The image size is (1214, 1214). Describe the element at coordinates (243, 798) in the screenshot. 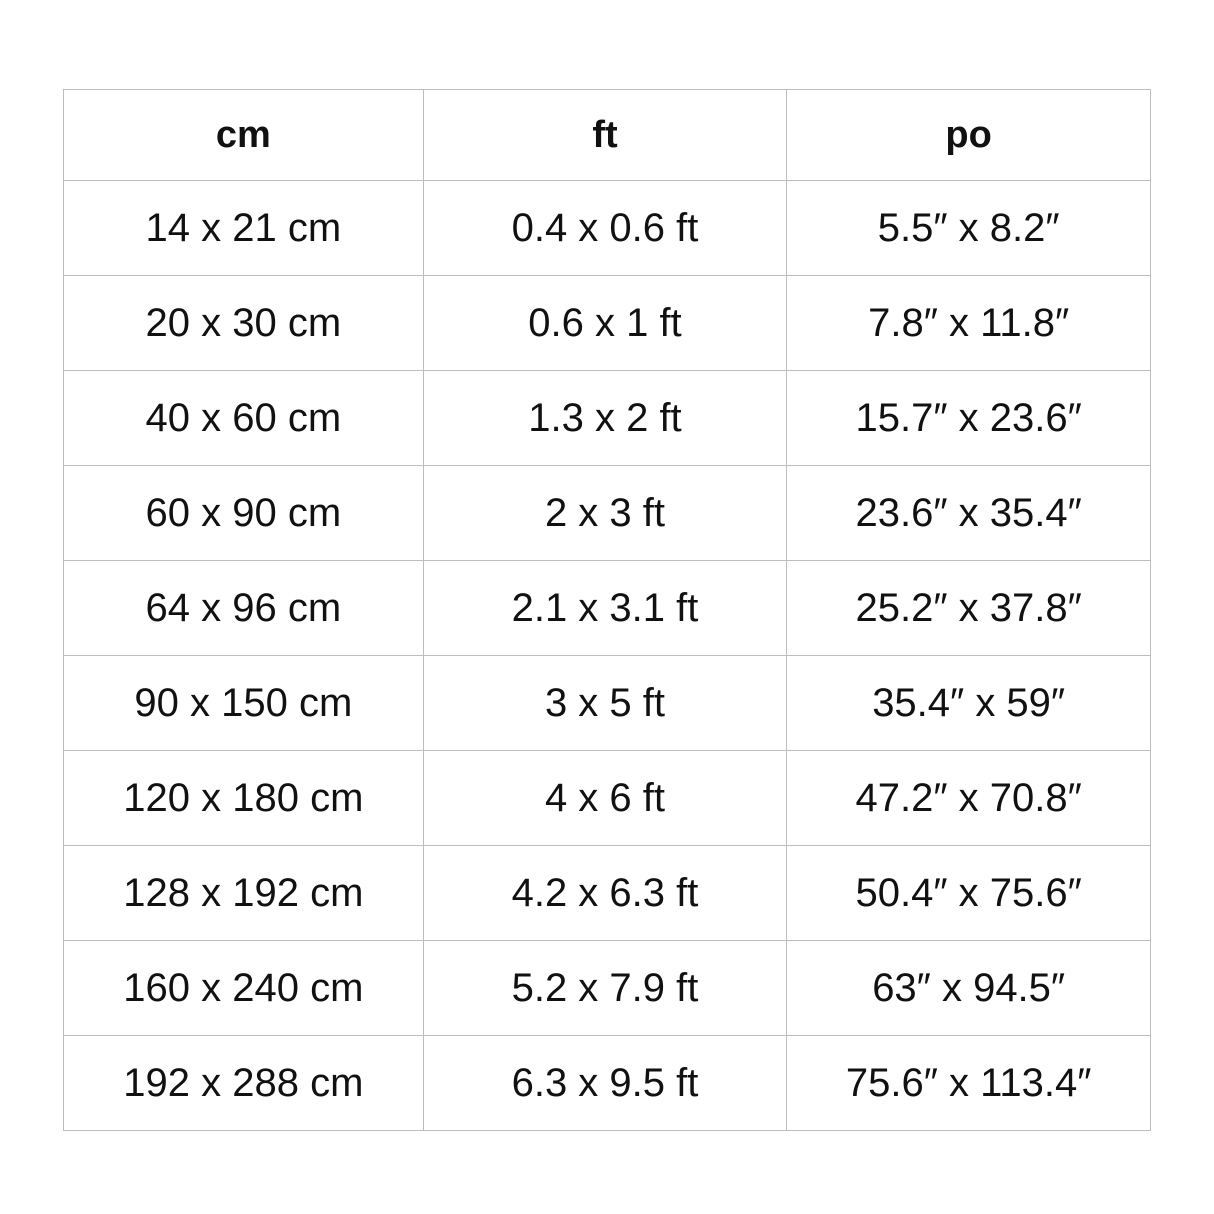

I see `cell-cm: 120 x 180 cm` at that location.